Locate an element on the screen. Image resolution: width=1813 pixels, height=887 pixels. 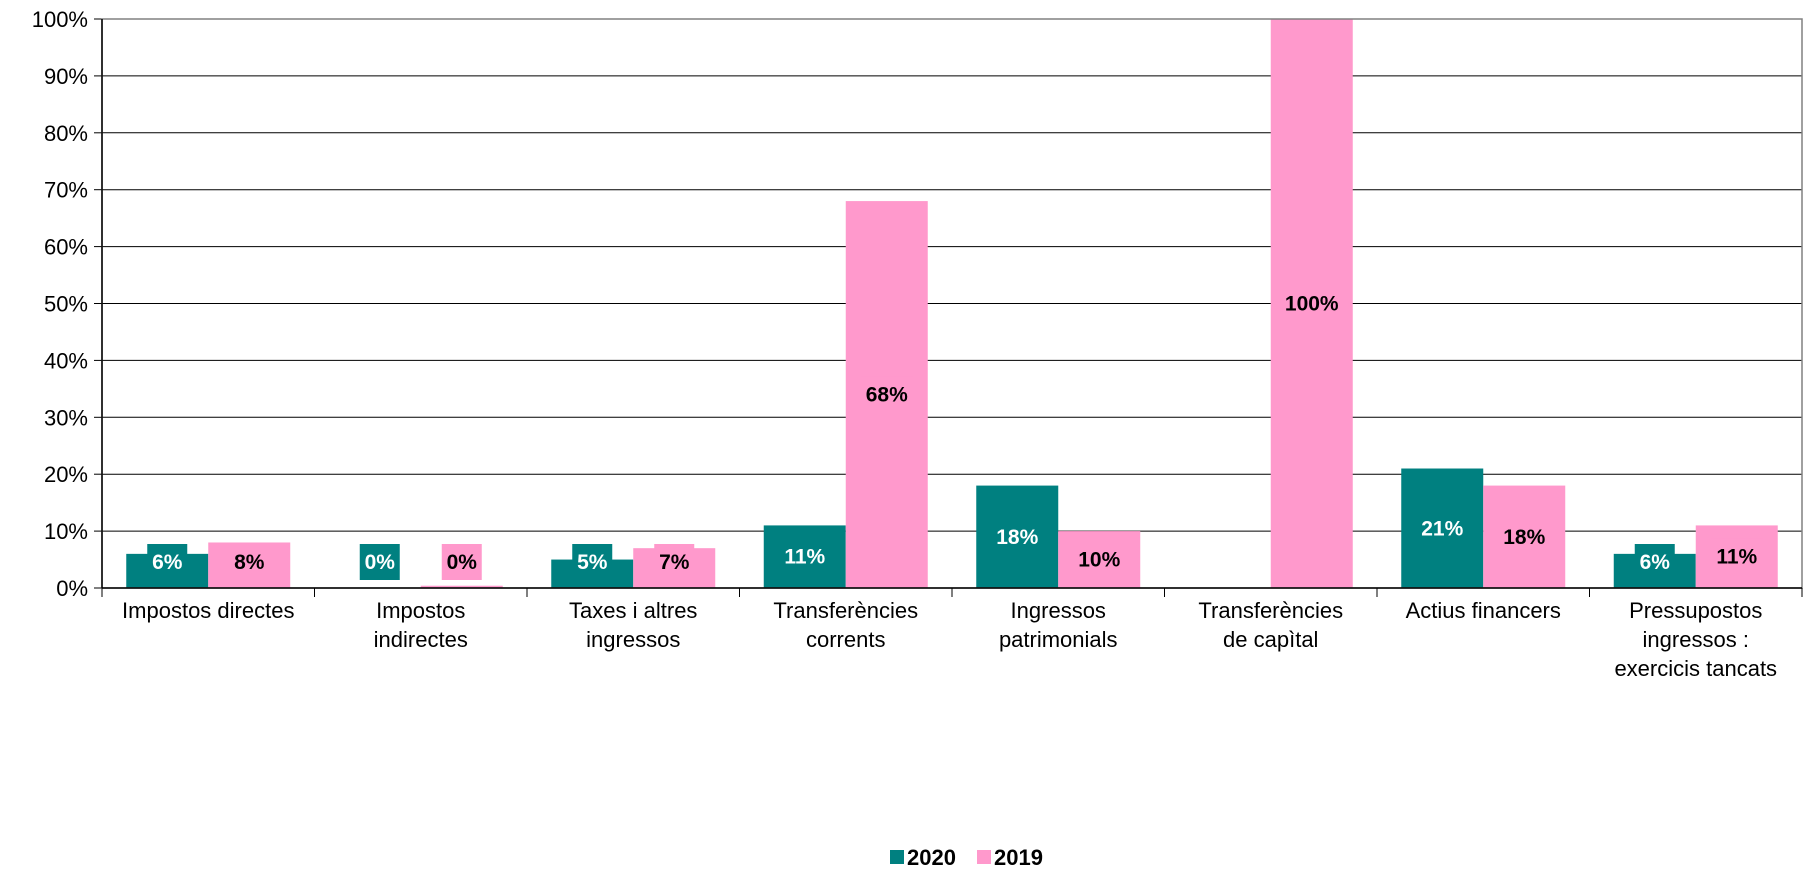
data-label-2019-7: 11% is located at coordinates (1736, 557).